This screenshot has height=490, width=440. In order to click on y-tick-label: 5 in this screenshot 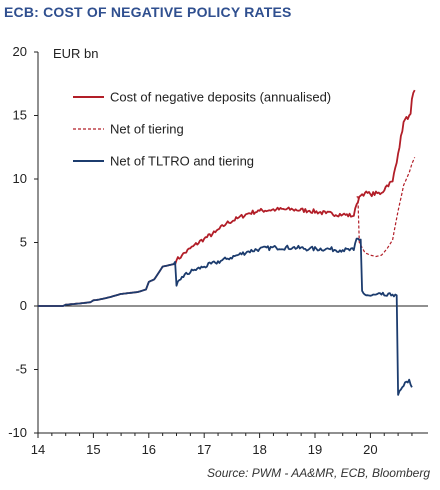, I will do `click(23, 242)`.